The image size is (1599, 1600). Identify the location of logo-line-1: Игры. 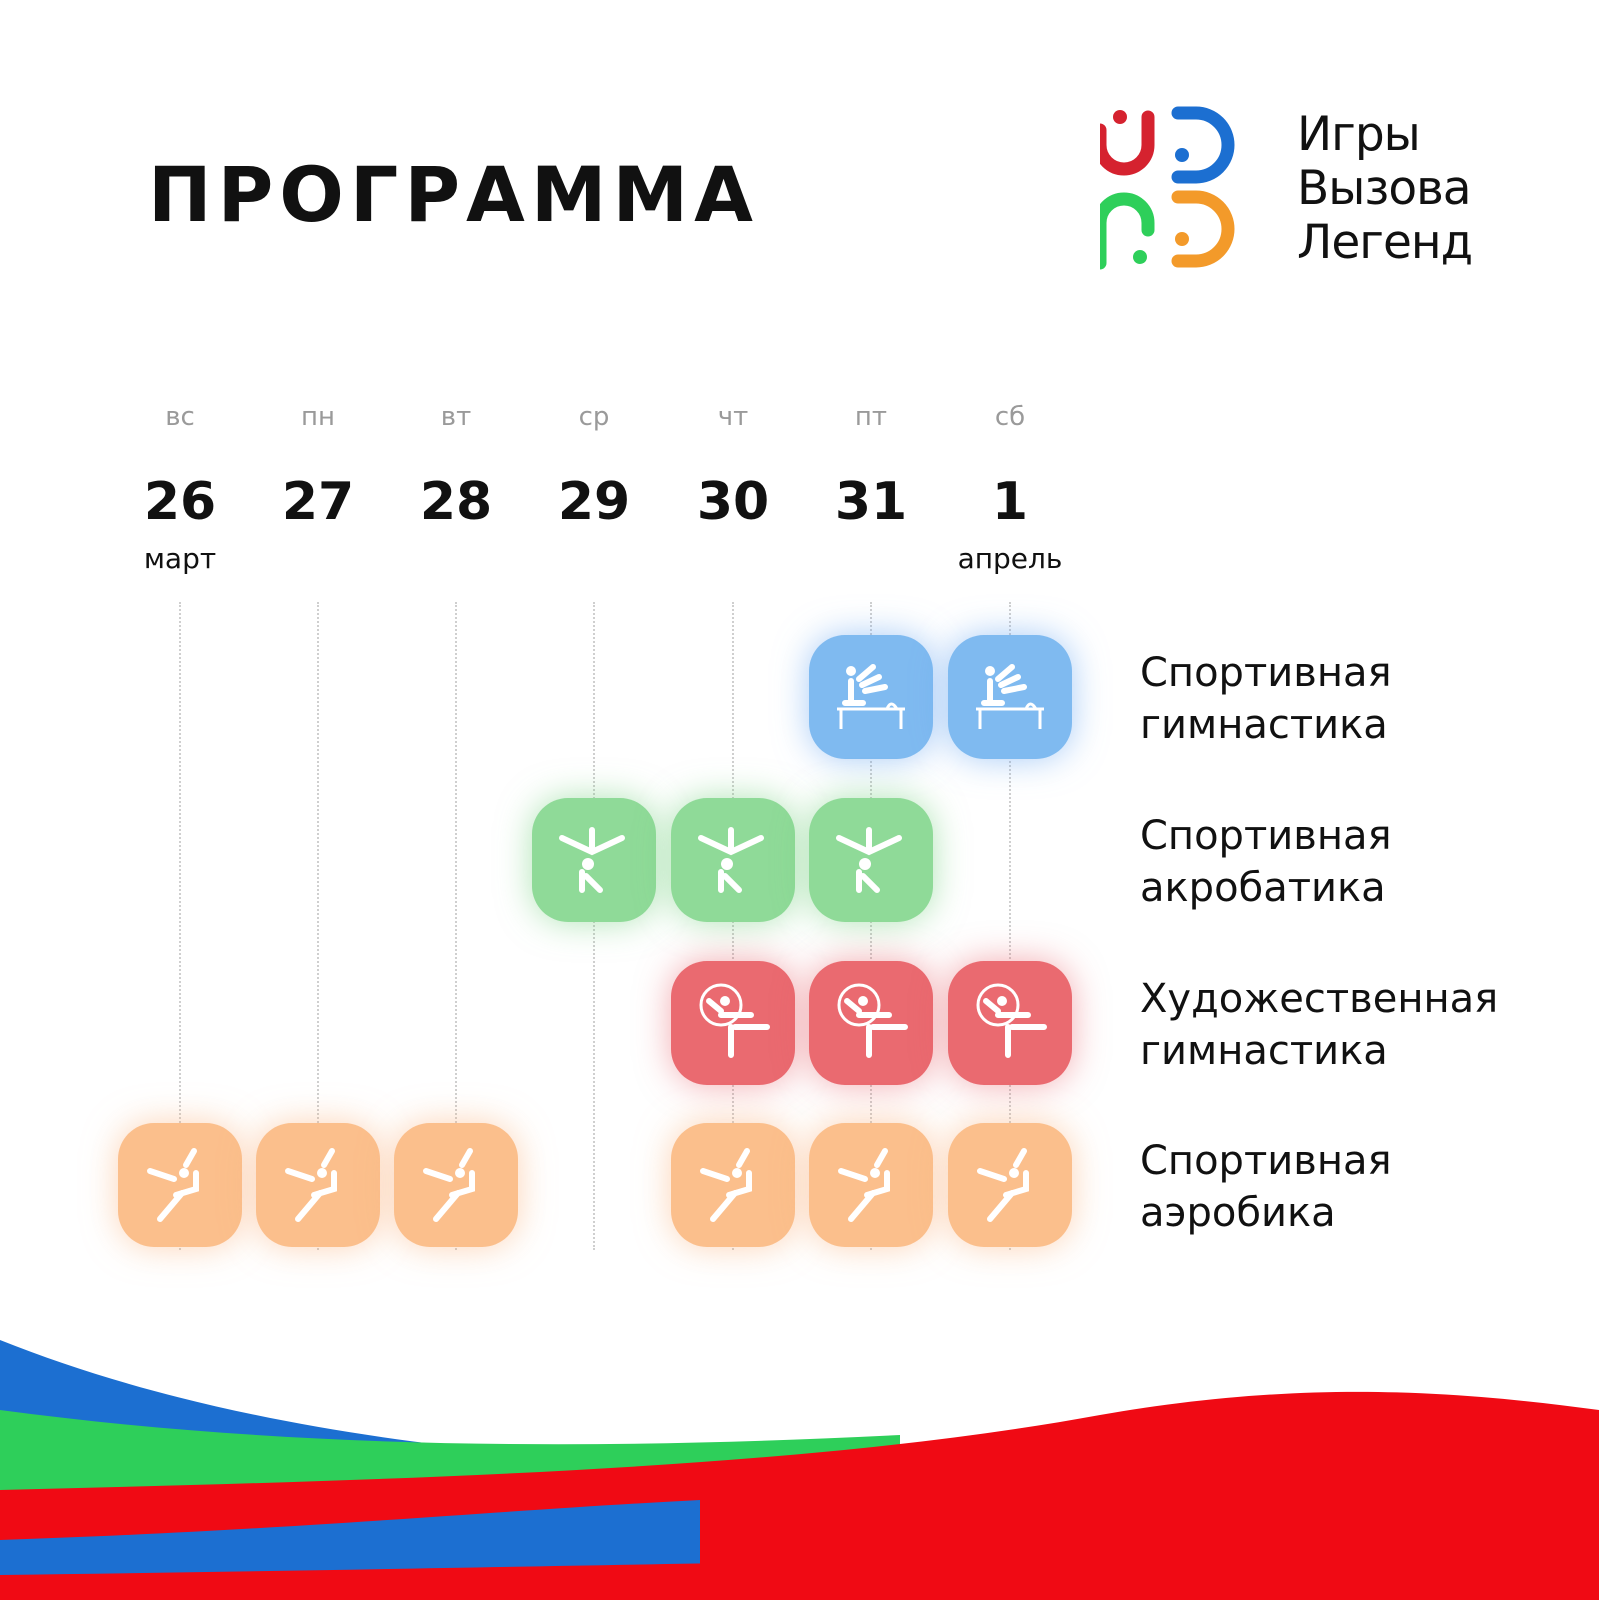
(1359, 134).